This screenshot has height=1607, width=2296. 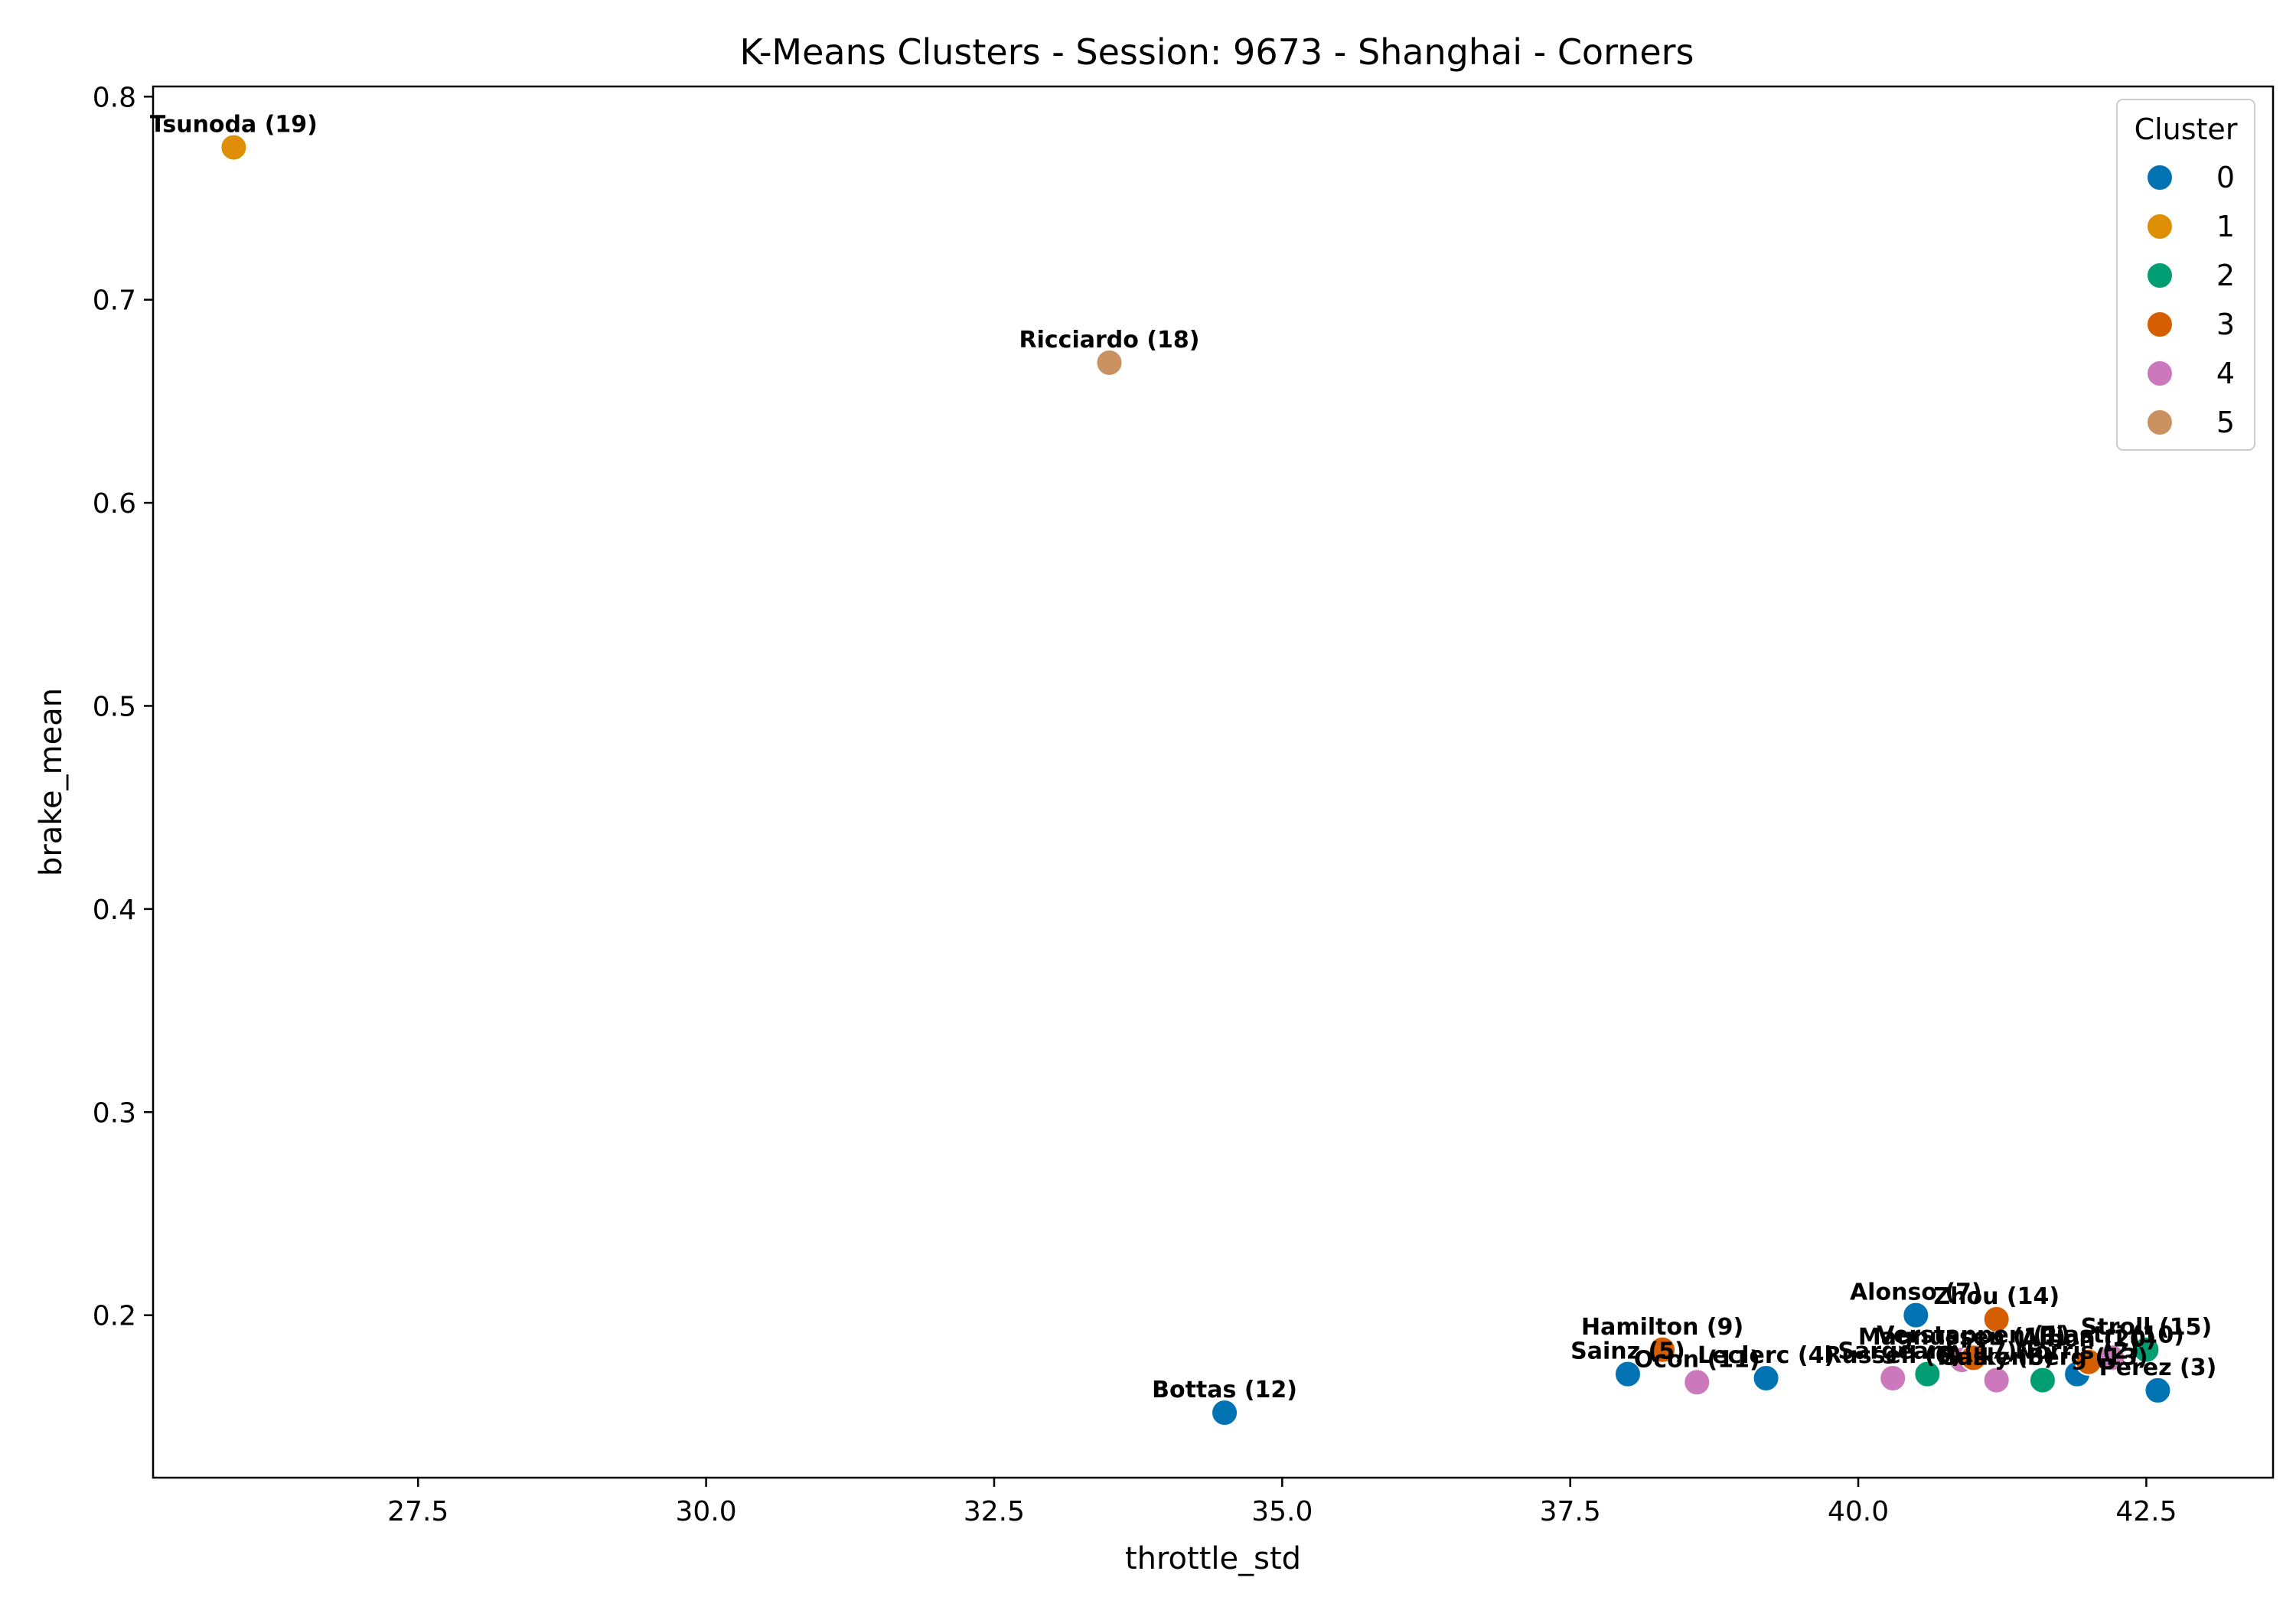 What do you see at coordinates (114, 1113) in the screenshot?
I see `y-tick-label: 0.3` at bounding box center [114, 1113].